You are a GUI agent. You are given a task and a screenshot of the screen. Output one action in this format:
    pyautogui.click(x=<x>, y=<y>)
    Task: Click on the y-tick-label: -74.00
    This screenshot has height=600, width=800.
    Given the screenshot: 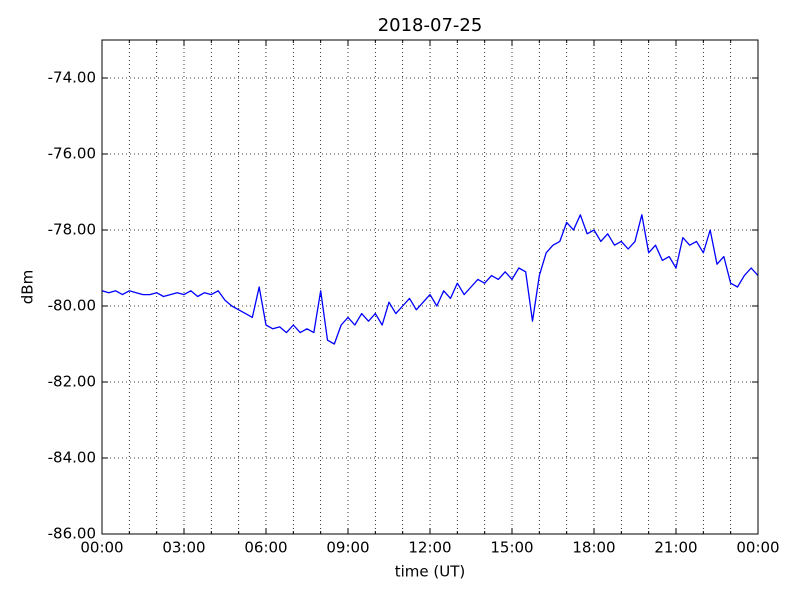 What is the action you would take?
    pyautogui.click(x=72, y=78)
    